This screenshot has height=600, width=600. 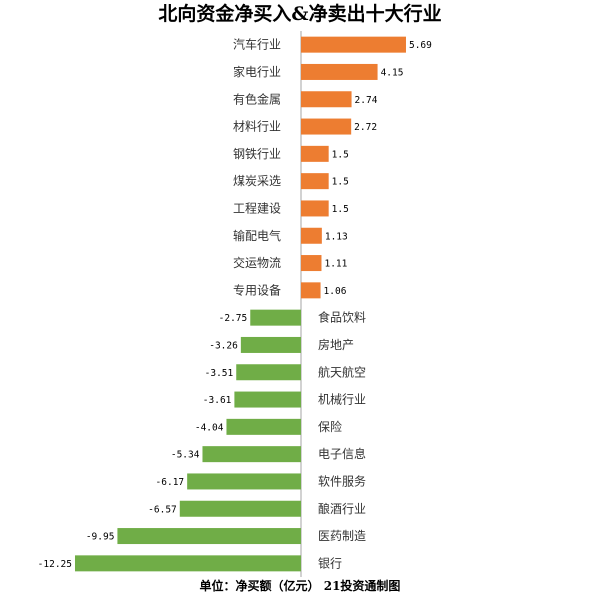 I want to click on chart-footer: 单位：净买额（亿元） 21投资通制图, so click(x=300, y=586).